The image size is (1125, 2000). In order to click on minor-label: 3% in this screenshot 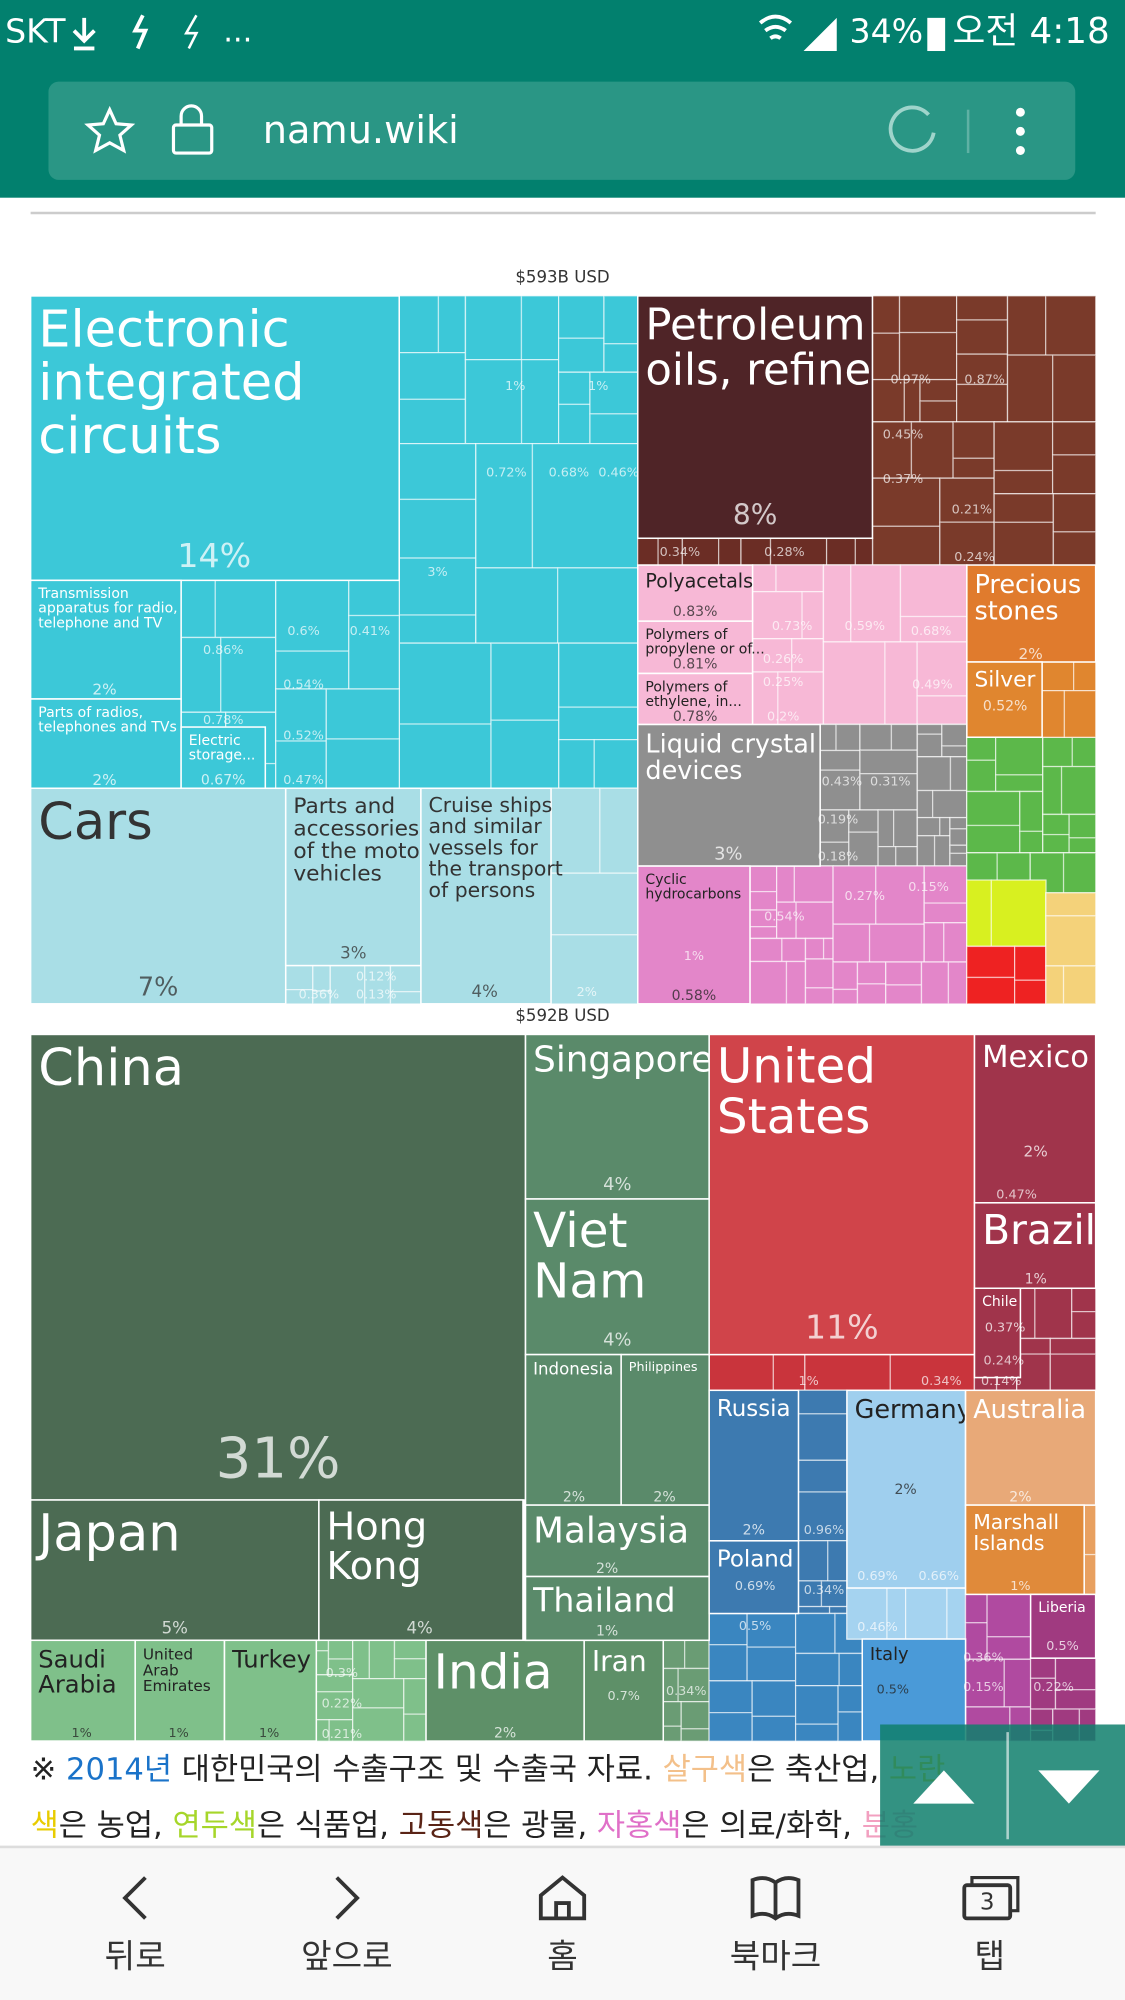, I will do `click(437, 572)`.